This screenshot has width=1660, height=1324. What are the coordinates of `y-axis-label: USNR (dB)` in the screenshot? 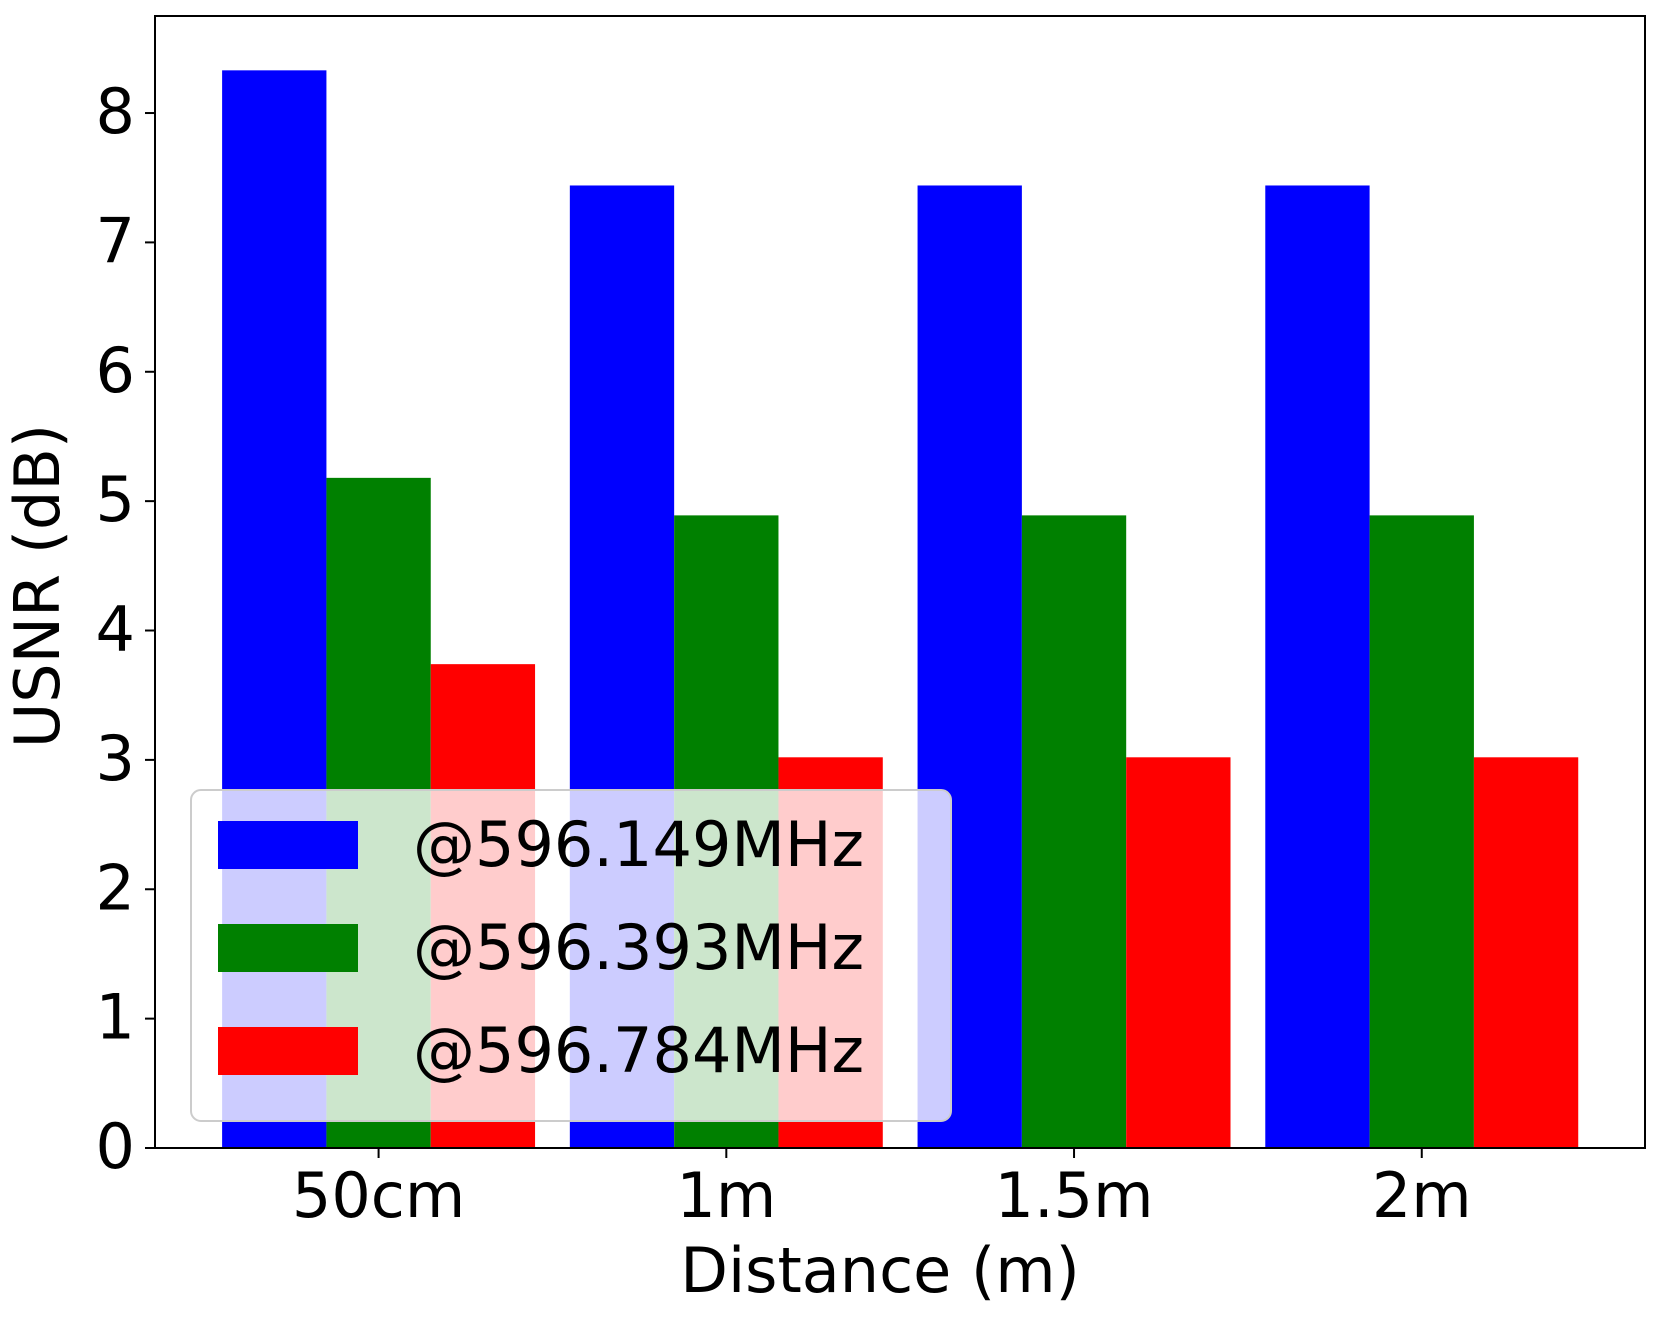 It's located at (37, 586).